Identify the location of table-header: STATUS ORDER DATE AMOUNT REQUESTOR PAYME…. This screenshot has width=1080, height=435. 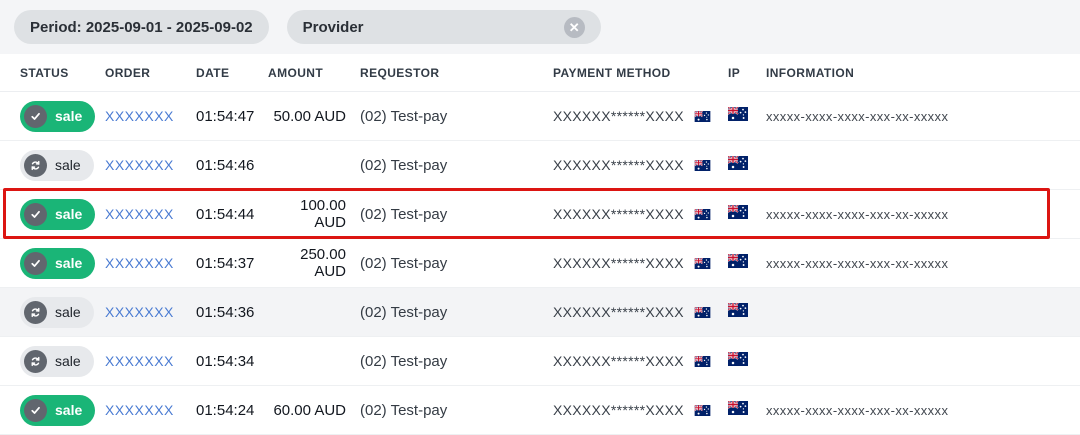
(540, 73).